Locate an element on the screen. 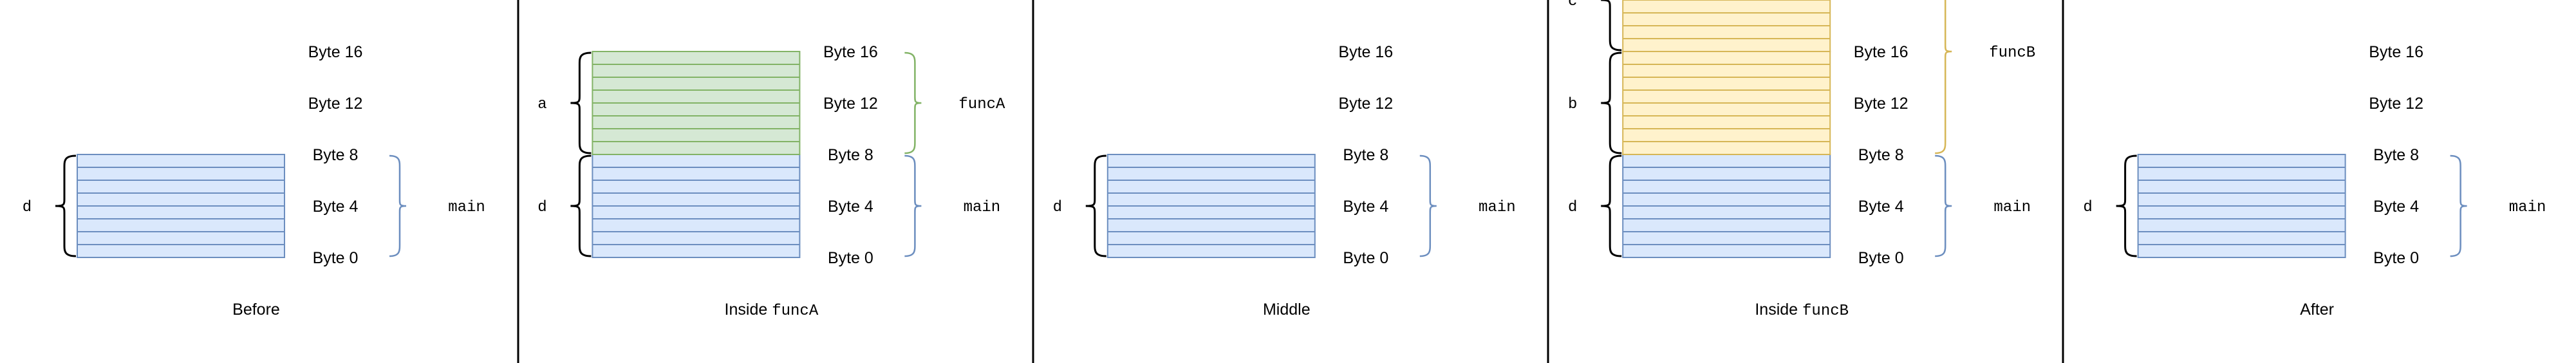  caption-text: Middle is located at coordinates (1287, 310).